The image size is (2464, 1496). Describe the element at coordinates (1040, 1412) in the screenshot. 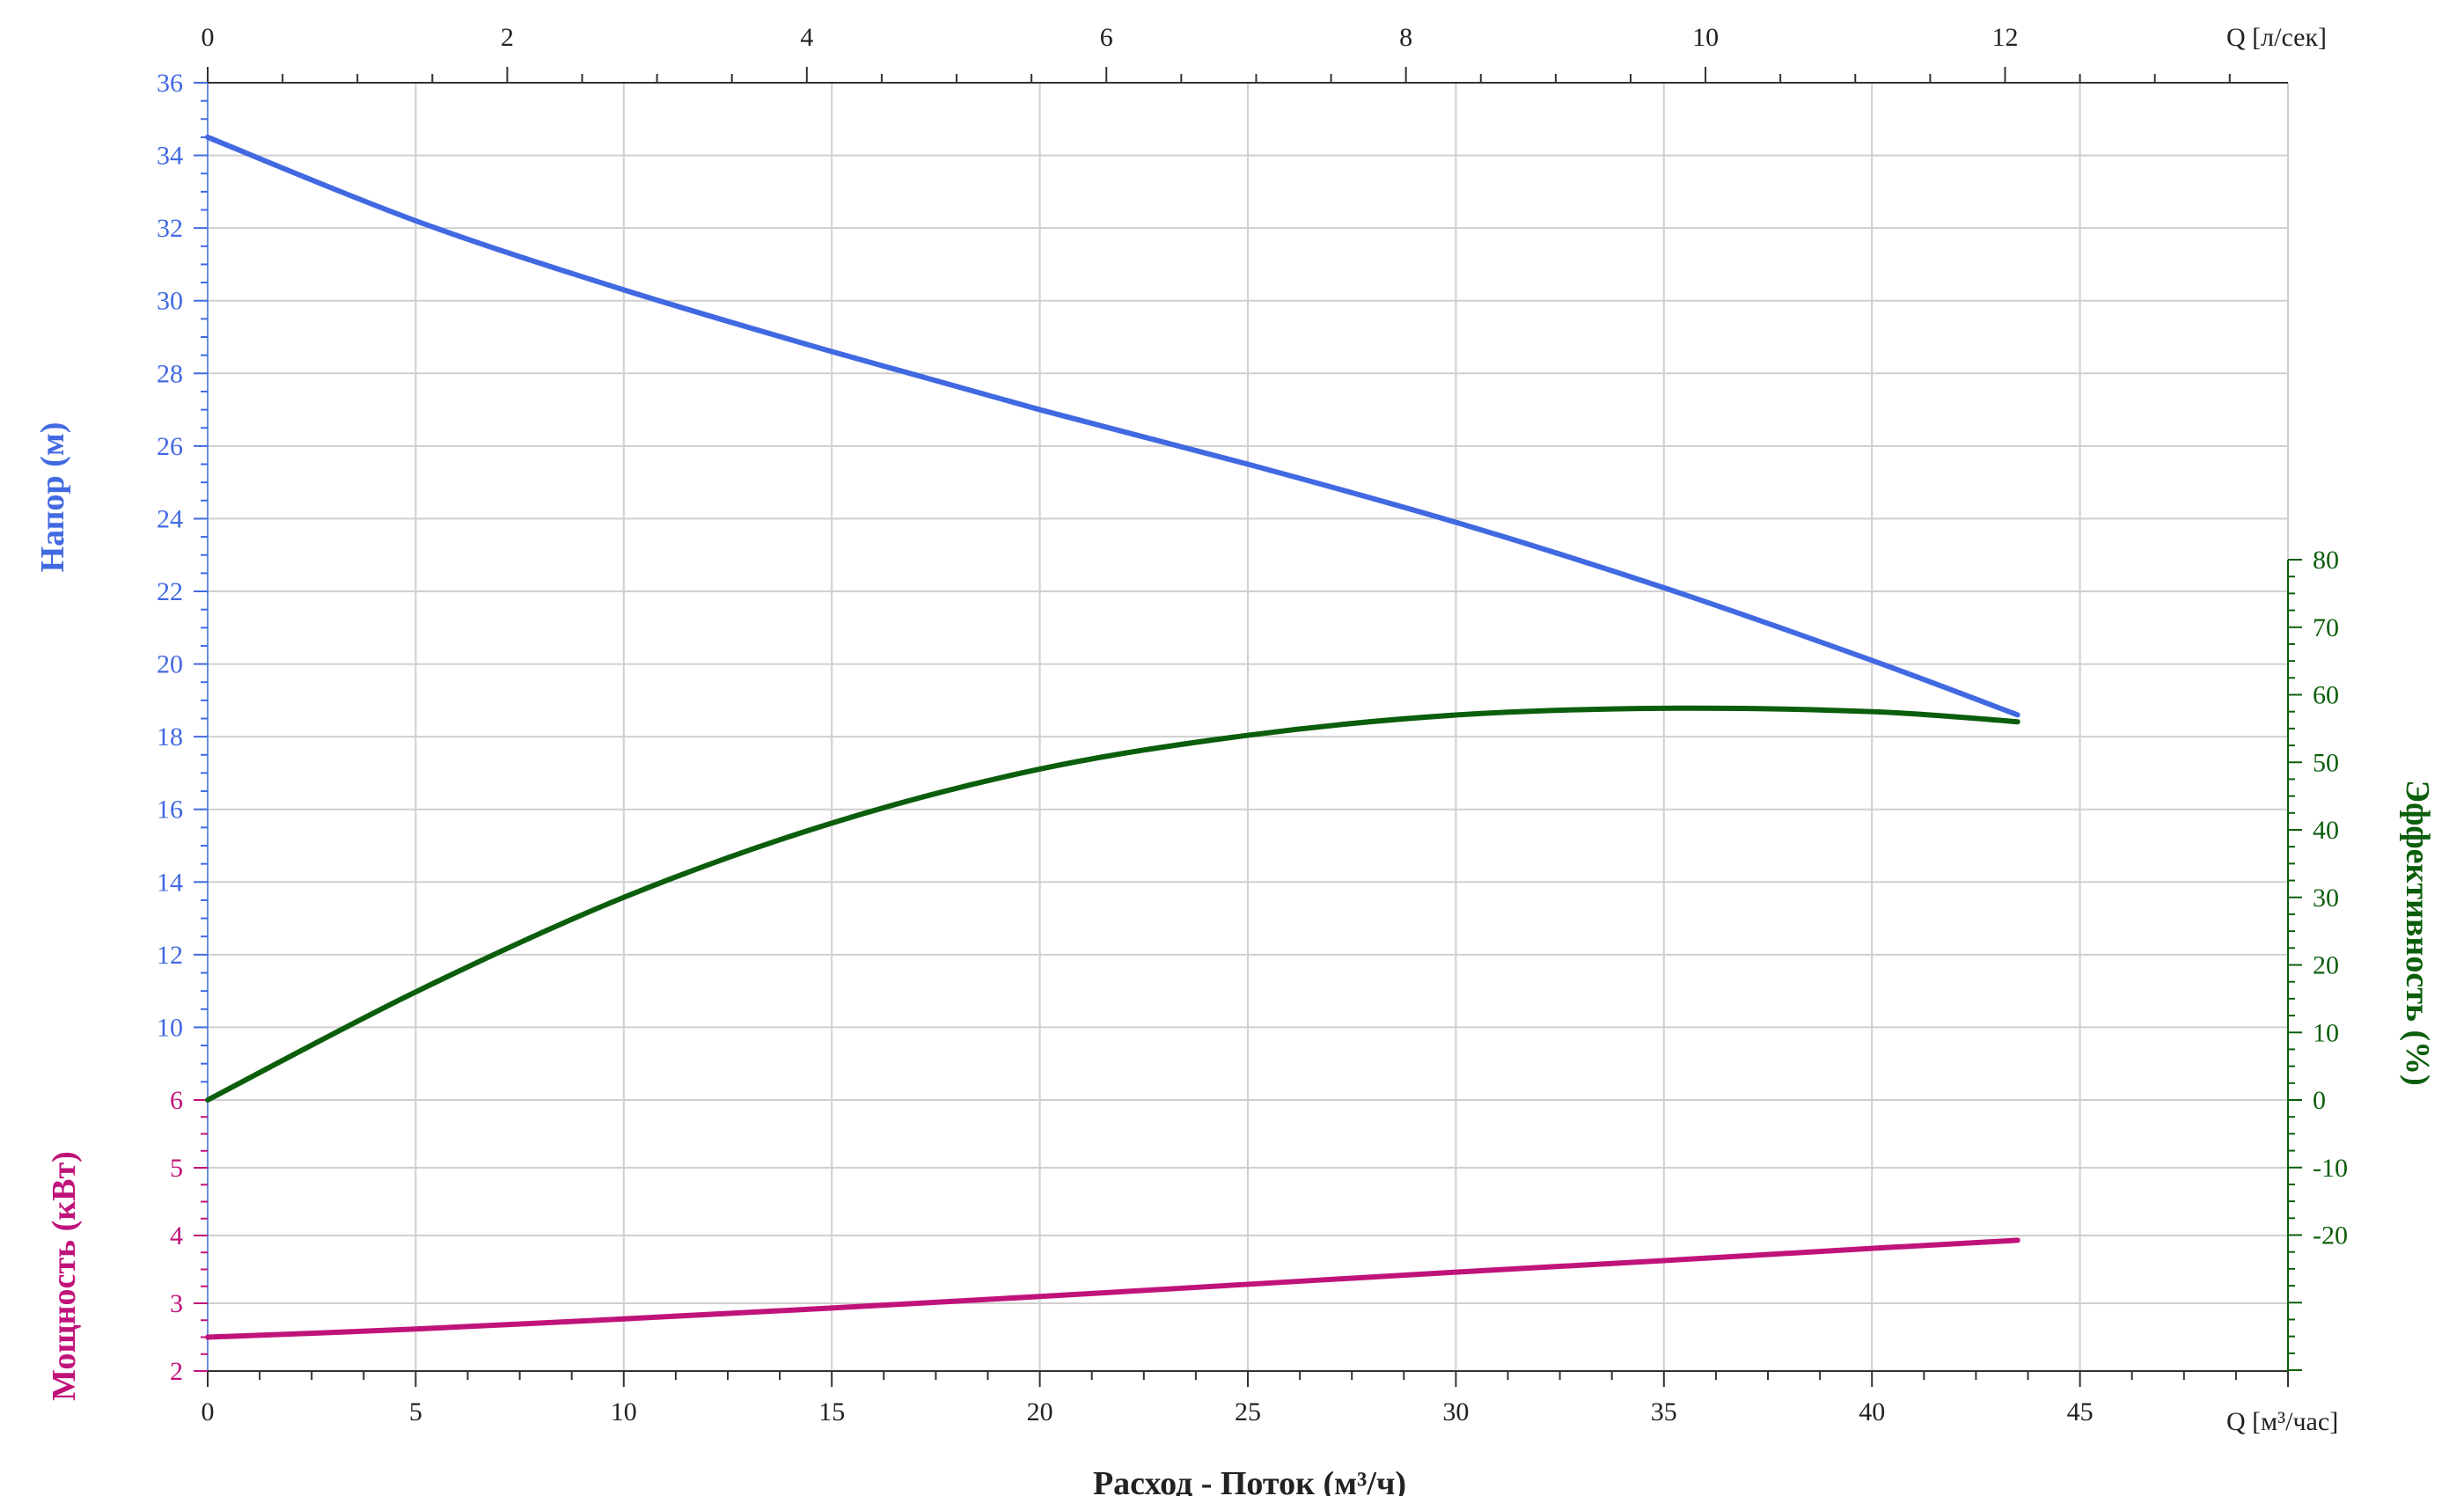

I see `x-bottom-tick-label: 20` at that location.